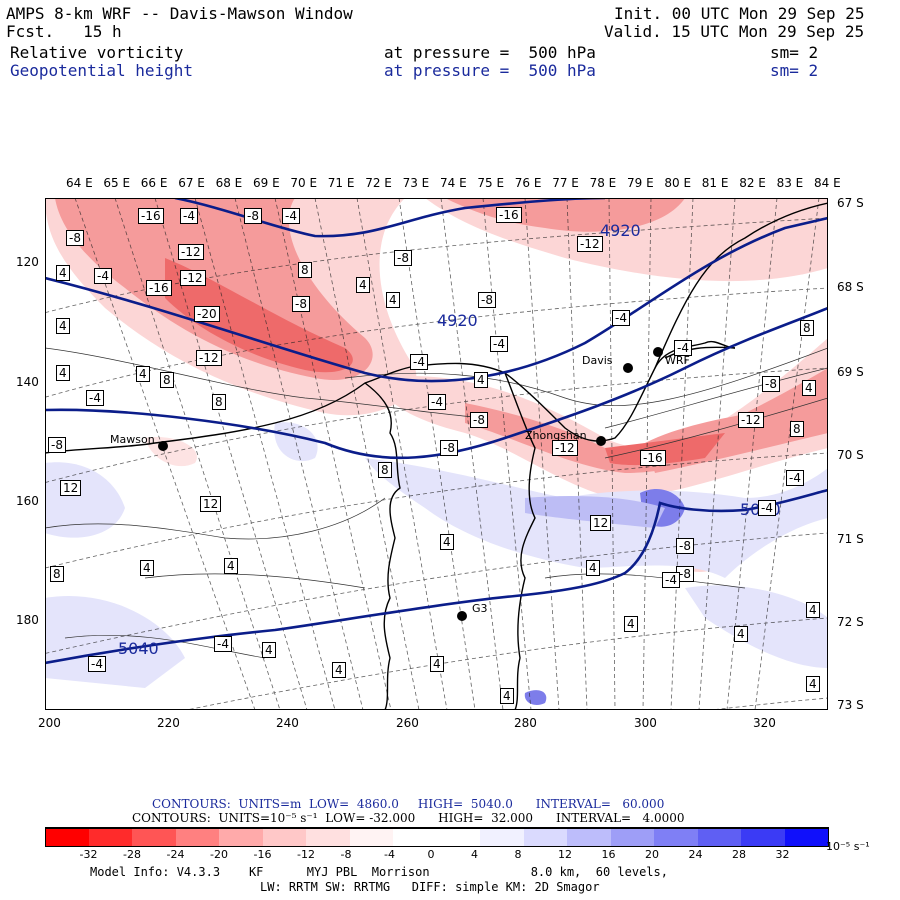 The height and width of the screenshot is (900, 900). What do you see at coordinates (608, 854) in the screenshot?
I see `colorbar-label: 16` at bounding box center [608, 854].